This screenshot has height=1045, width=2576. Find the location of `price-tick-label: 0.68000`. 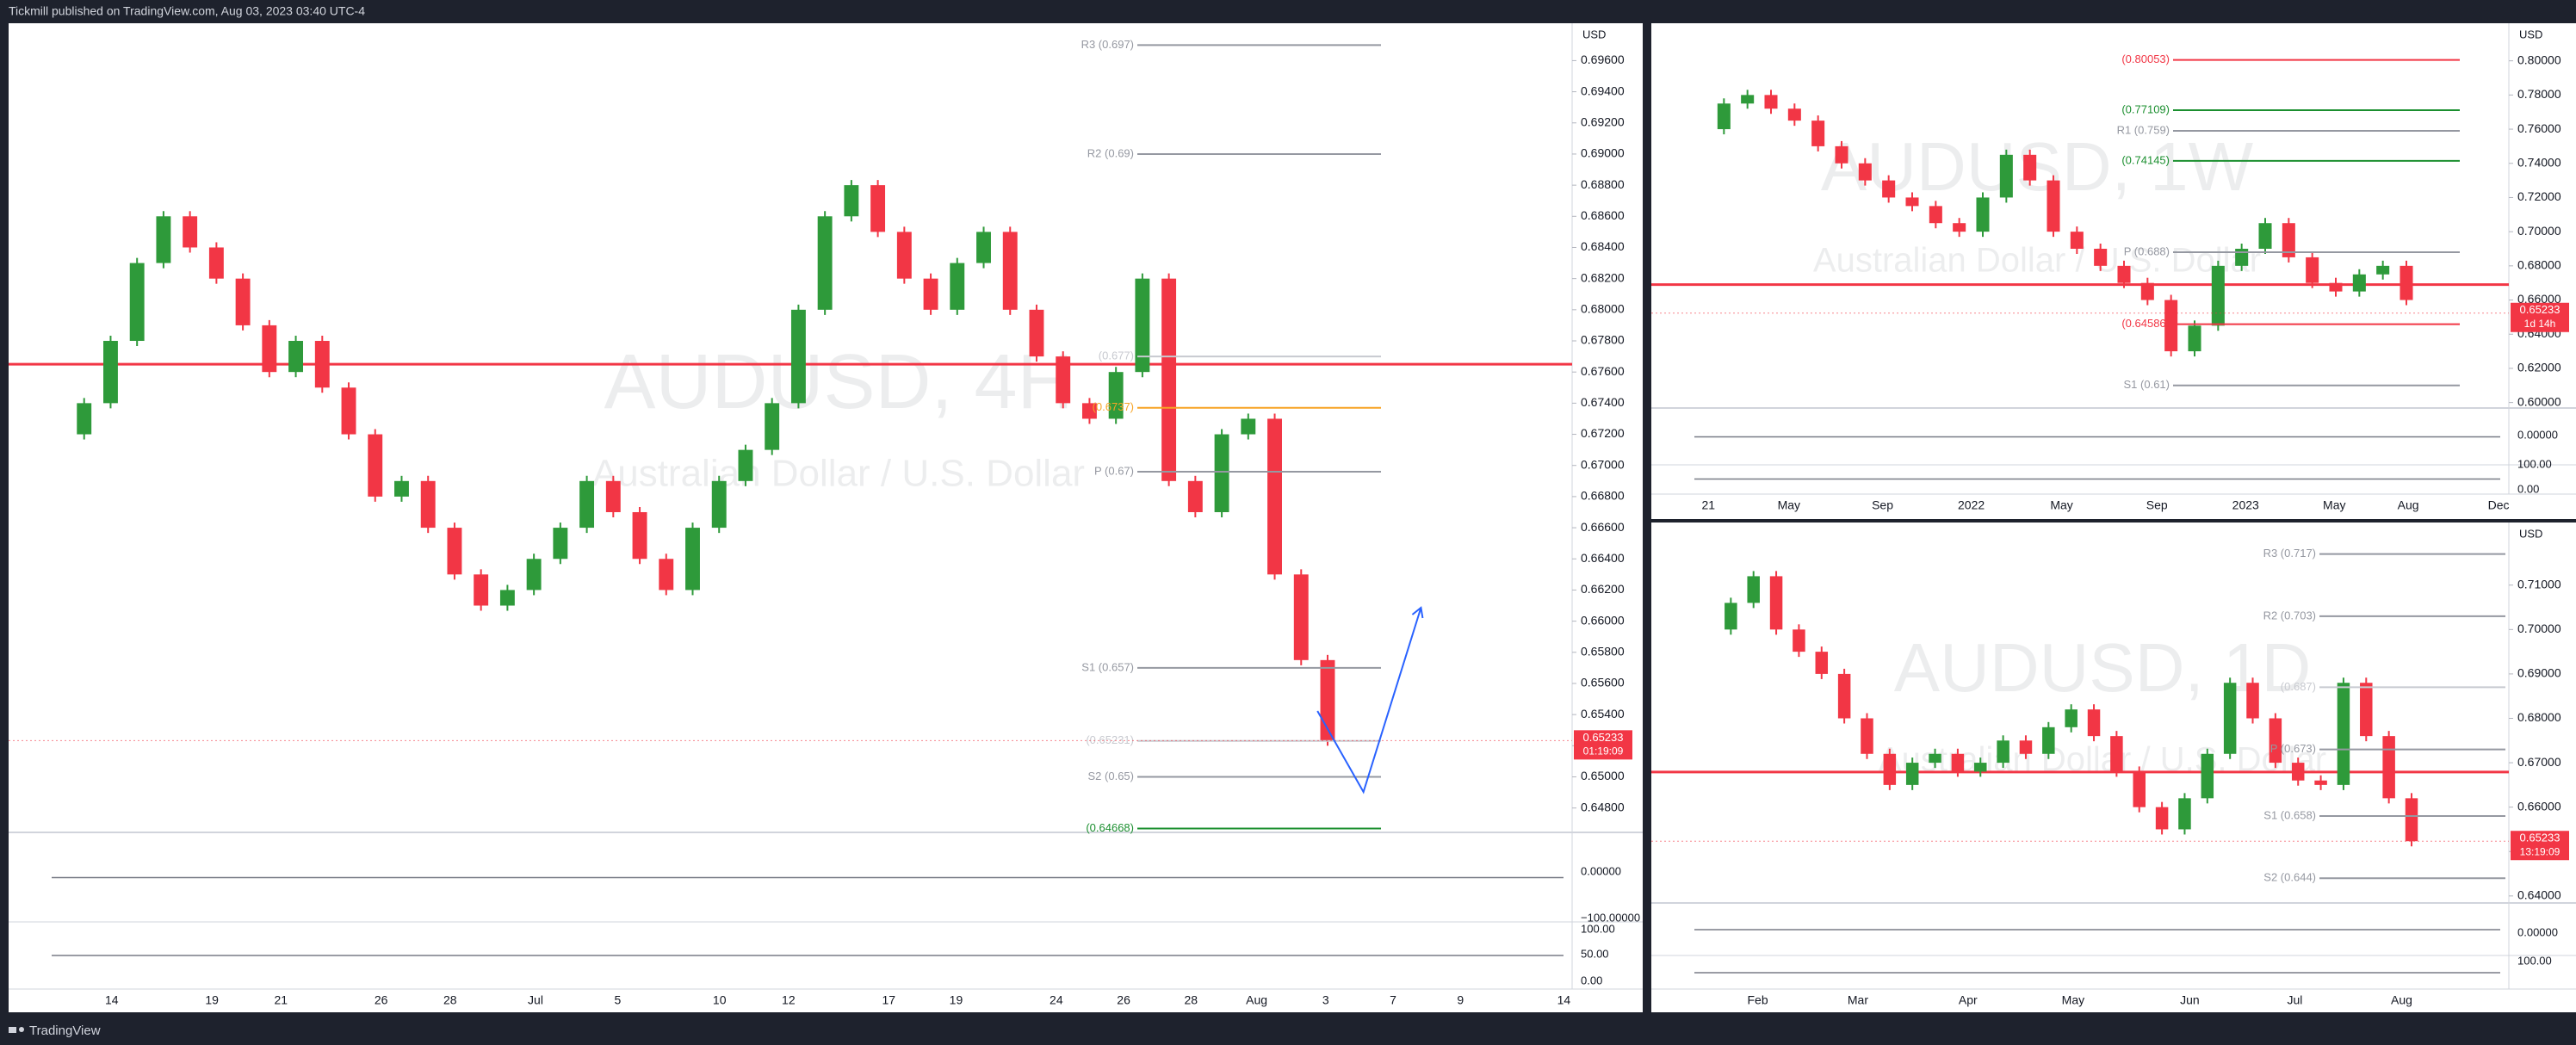

price-tick-label: 0.68000 is located at coordinates (1603, 309).